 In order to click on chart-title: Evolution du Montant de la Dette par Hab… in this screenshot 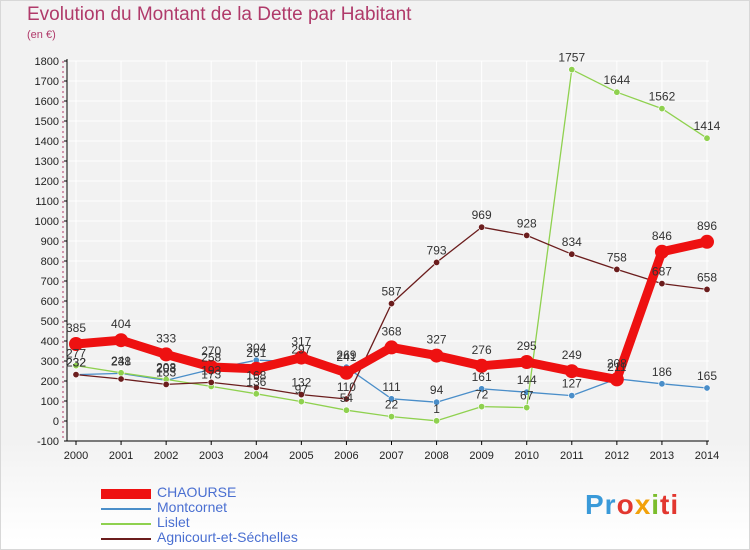, I will do `click(219, 14)`.